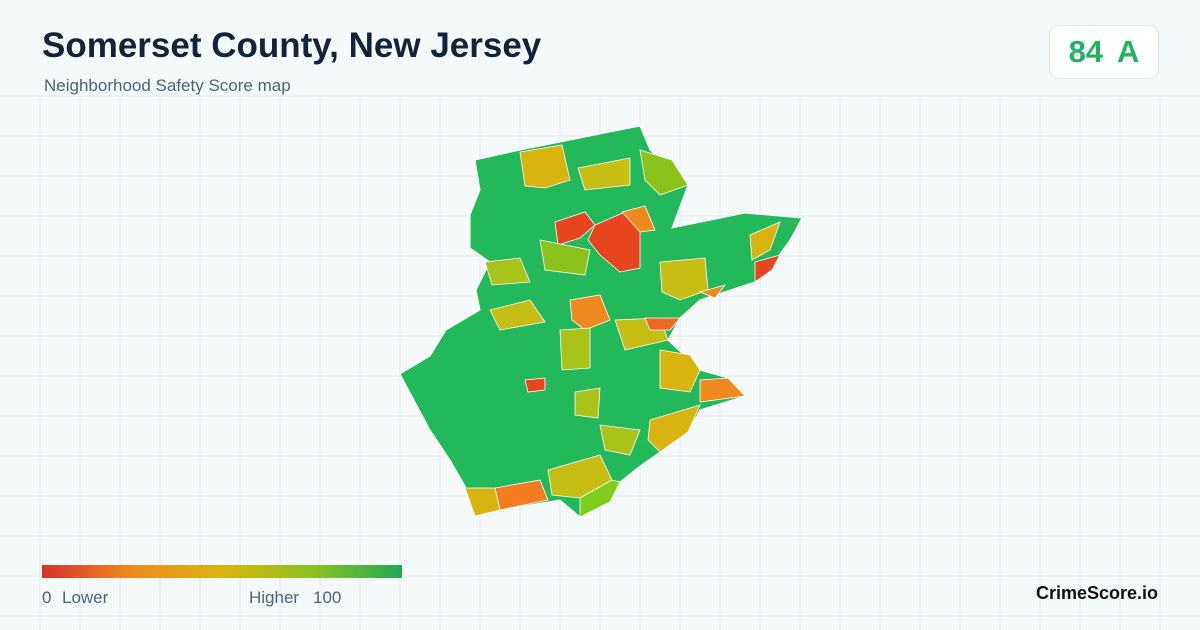  What do you see at coordinates (292, 45) in the screenshot?
I see `title: Somerset County, New Jersey` at bounding box center [292, 45].